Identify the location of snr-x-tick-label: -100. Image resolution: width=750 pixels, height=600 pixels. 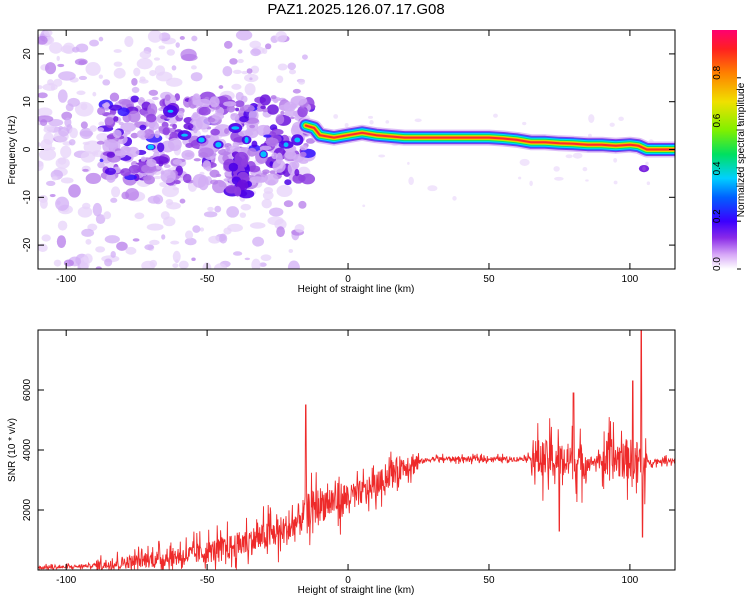
(66, 580).